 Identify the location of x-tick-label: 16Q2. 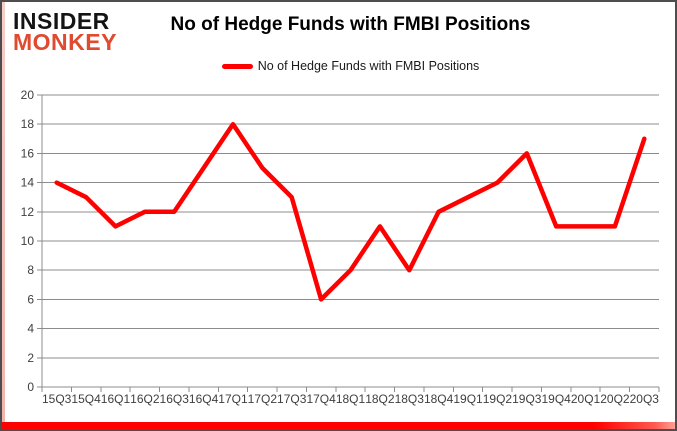
(145, 399).